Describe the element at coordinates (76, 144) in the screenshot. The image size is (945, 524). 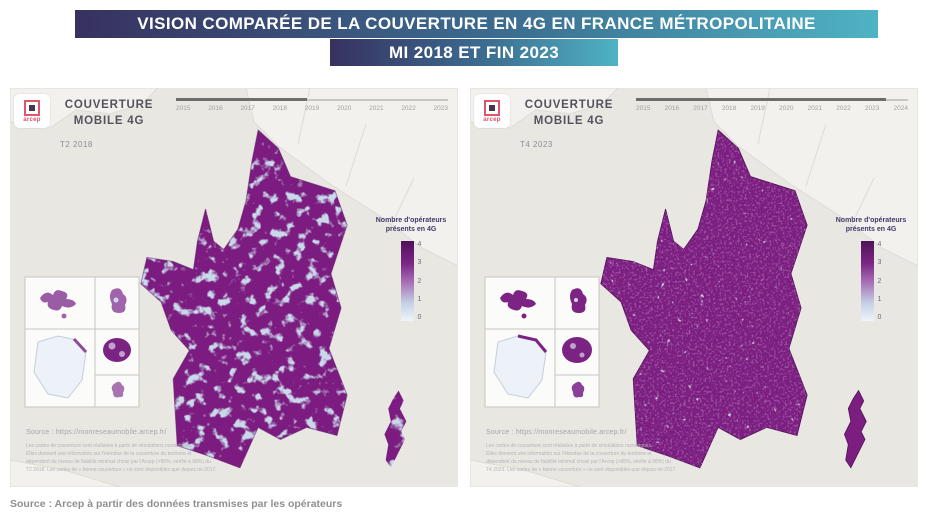
I see `period-label: T2 2018` at that location.